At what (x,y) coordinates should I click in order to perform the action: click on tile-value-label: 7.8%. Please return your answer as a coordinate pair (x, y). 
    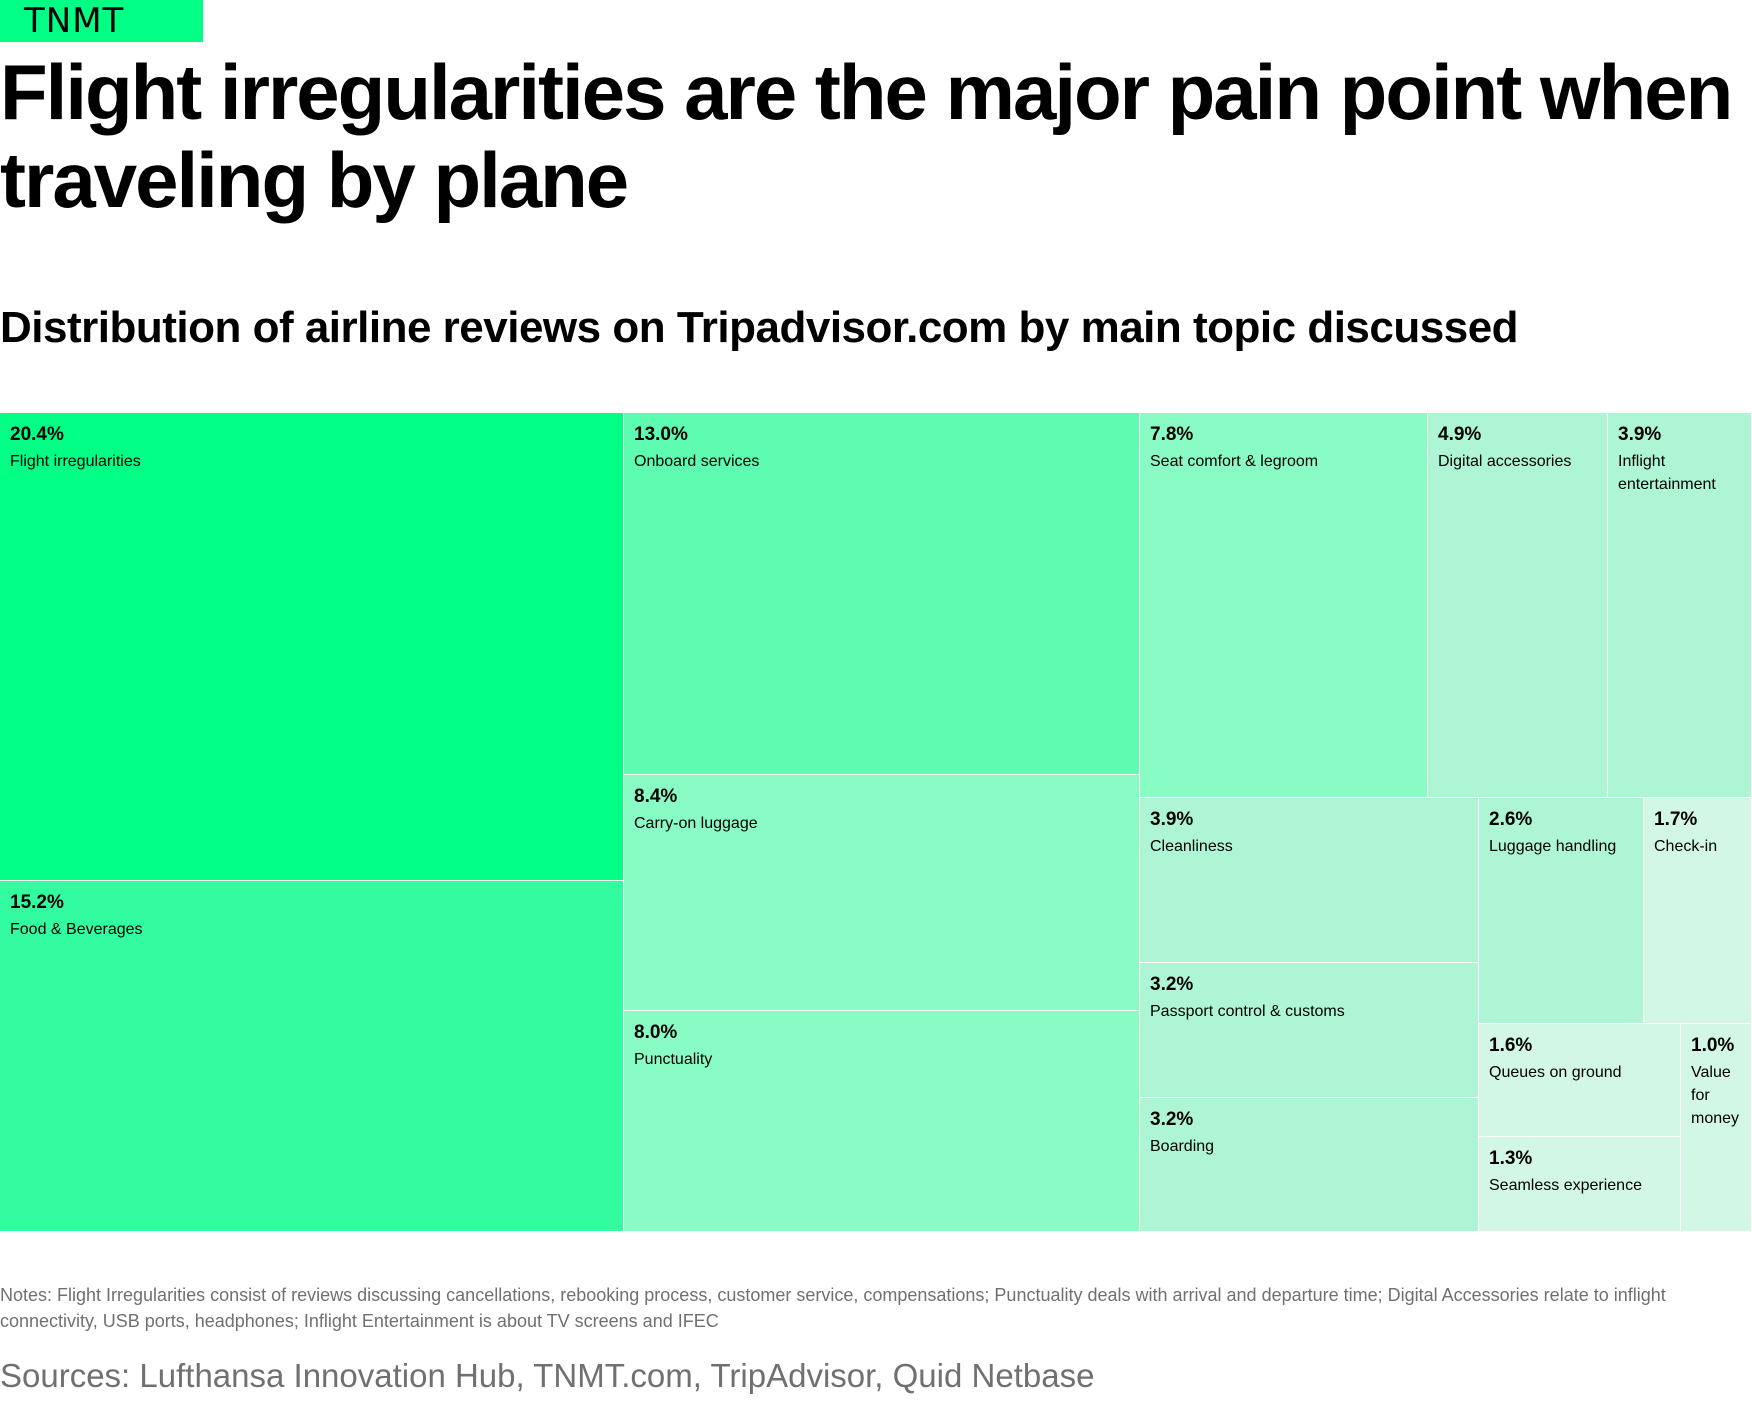
    Looking at the image, I should click on (1172, 434).